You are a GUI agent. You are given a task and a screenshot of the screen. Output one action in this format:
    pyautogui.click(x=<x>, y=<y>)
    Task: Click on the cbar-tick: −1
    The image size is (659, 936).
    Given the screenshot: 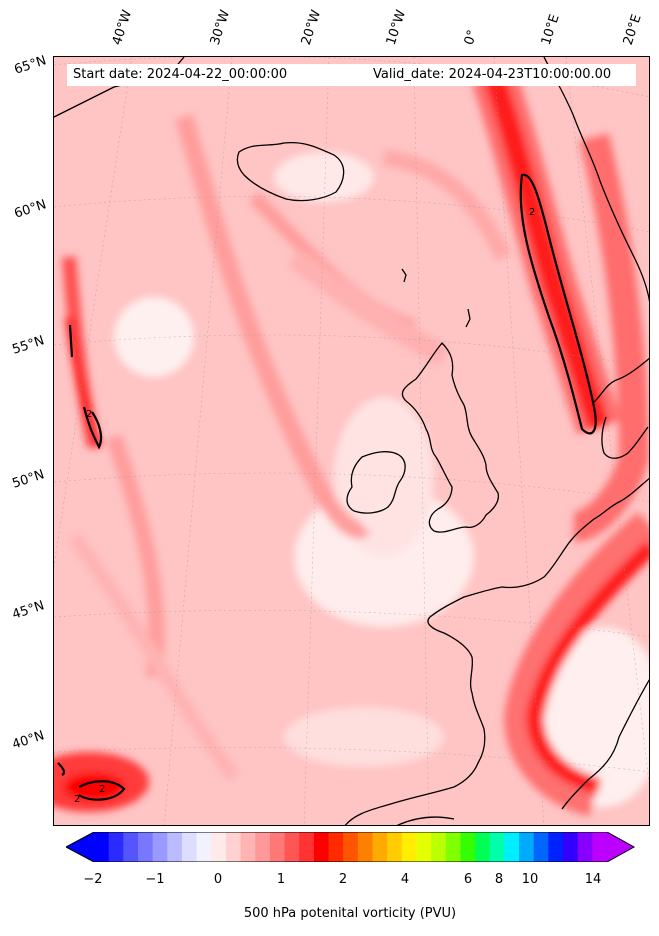 What is the action you would take?
    pyautogui.click(x=155, y=879)
    